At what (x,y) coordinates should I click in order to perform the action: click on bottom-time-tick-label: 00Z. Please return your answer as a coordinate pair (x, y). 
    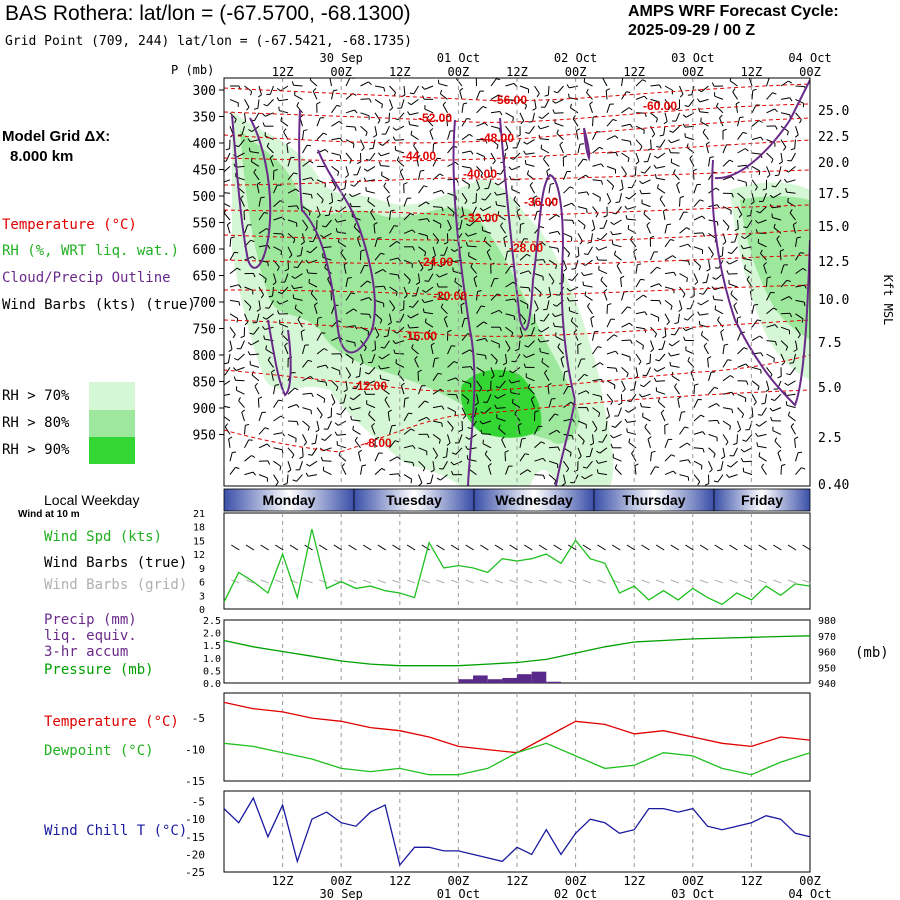
    Looking at the image, I should click on (810, 881).